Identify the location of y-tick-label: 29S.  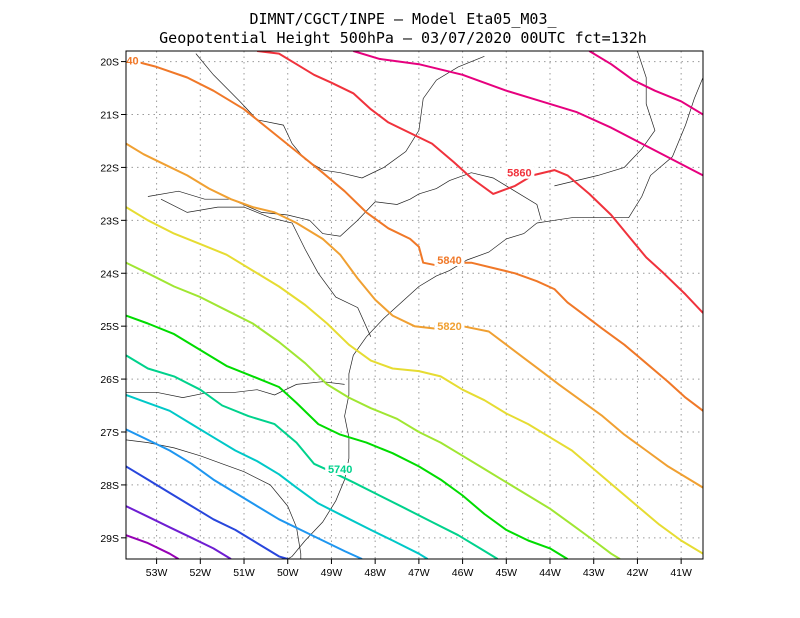
(109, 539).